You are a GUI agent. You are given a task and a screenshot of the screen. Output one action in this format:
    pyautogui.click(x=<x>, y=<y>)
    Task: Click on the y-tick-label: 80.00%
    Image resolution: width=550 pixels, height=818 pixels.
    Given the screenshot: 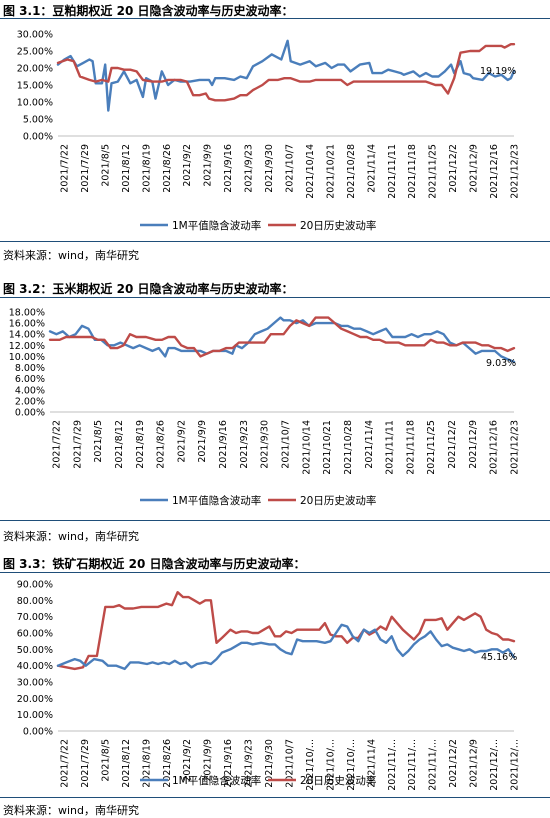 What is the action you would take?
    pyautogui.click(x=35, y=601)
    